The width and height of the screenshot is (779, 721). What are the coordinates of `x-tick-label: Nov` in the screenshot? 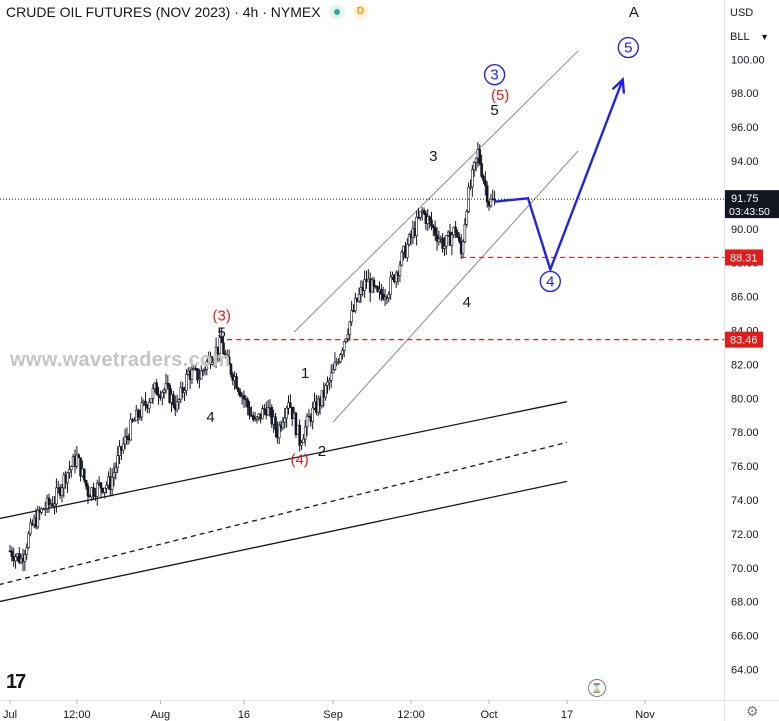 It's located at (645, 715).